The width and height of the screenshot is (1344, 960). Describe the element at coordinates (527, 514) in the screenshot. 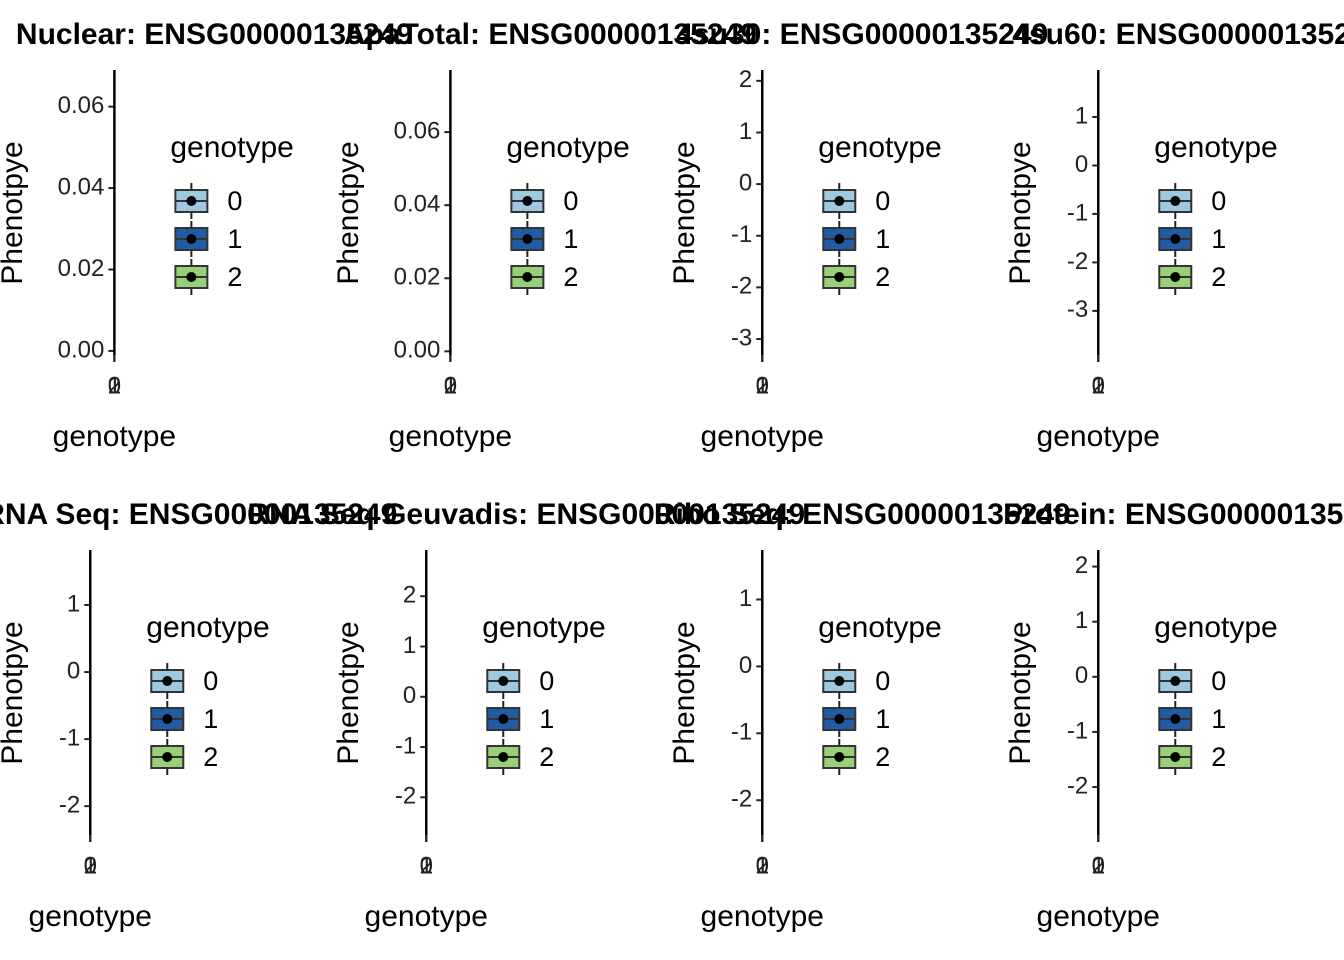

I see `panel-title: RNA Seq Geuvadis: ENSG00000135249` at that location.